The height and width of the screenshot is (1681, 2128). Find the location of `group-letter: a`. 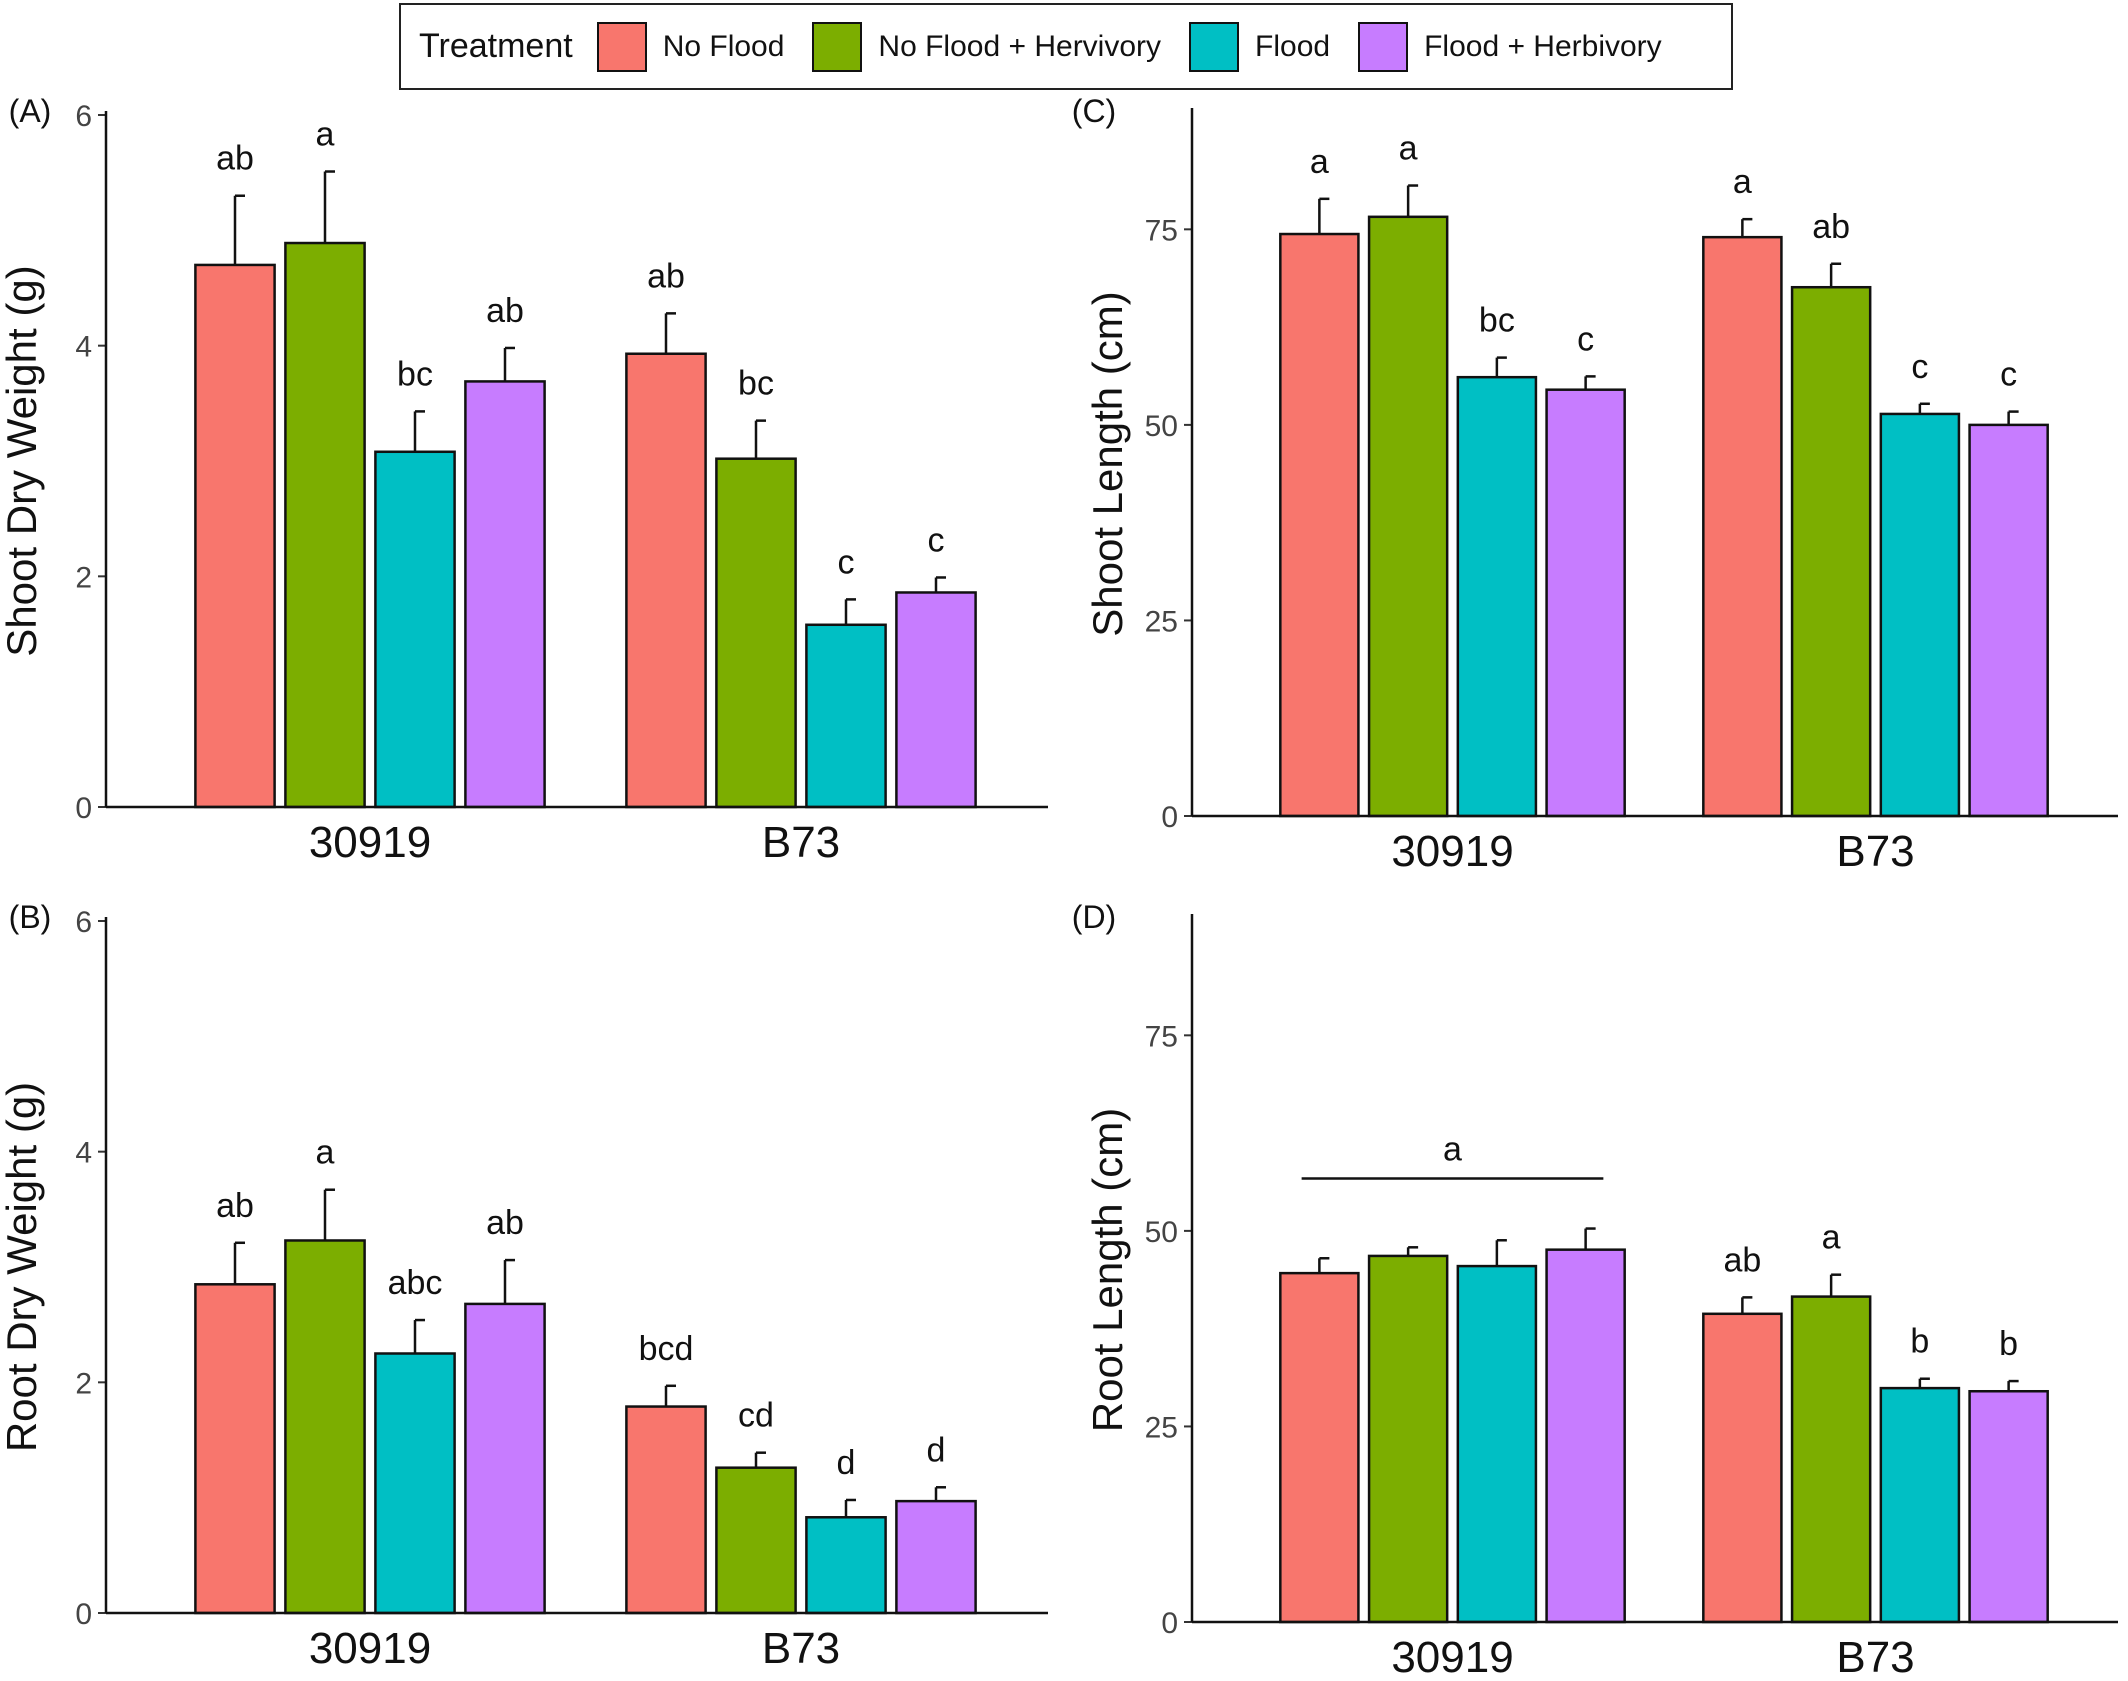

group-letter: a is located at coordinates (1452, 1150).